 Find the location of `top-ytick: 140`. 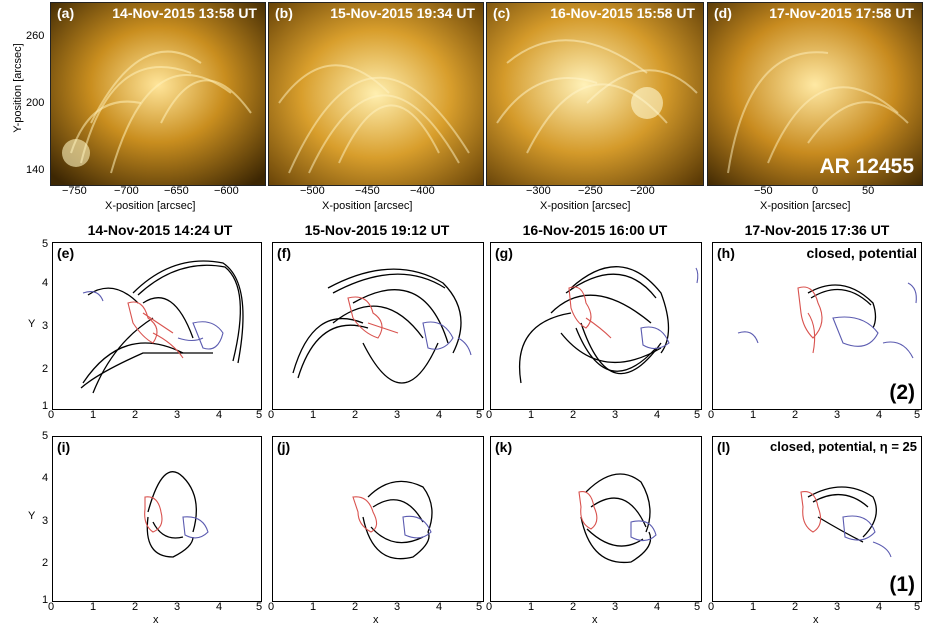

top-ytick: 140 is located at coordinates (35, 170).